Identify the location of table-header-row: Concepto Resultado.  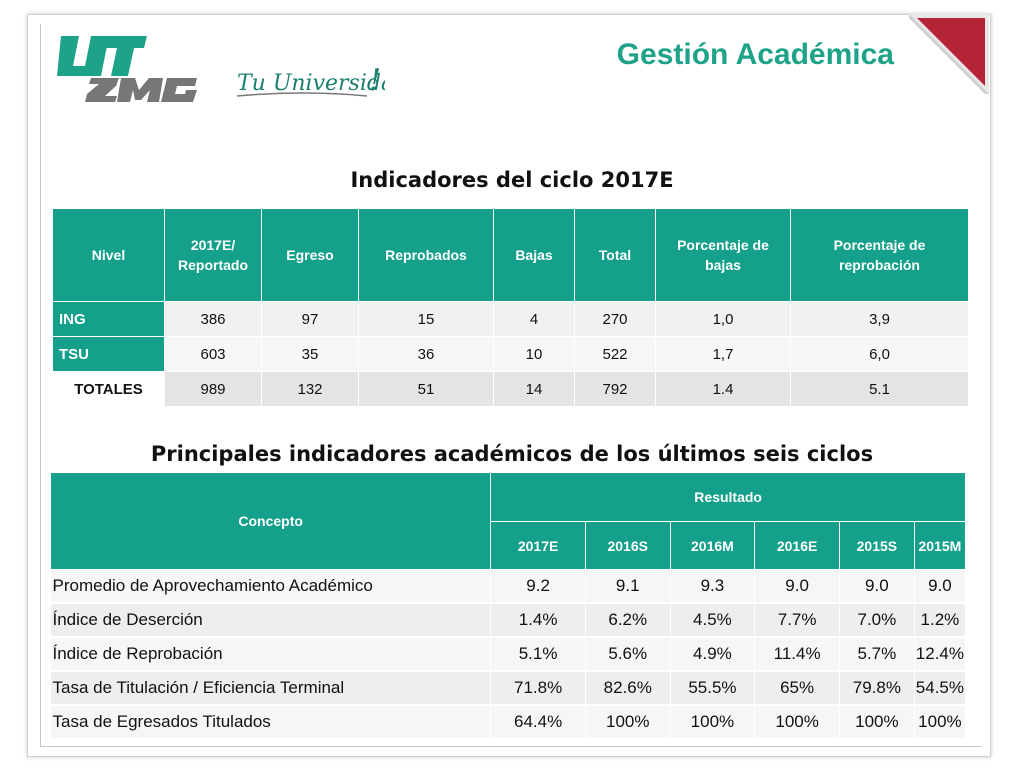
(507, 521).